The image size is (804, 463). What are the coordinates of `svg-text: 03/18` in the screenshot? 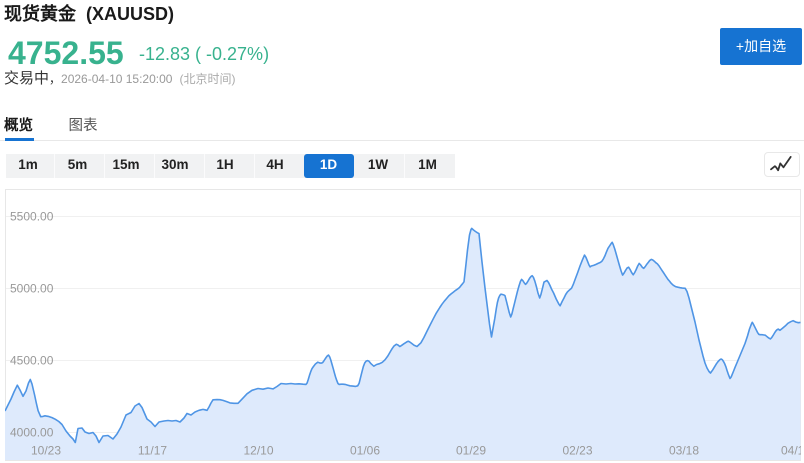 It's located at (684, 451).